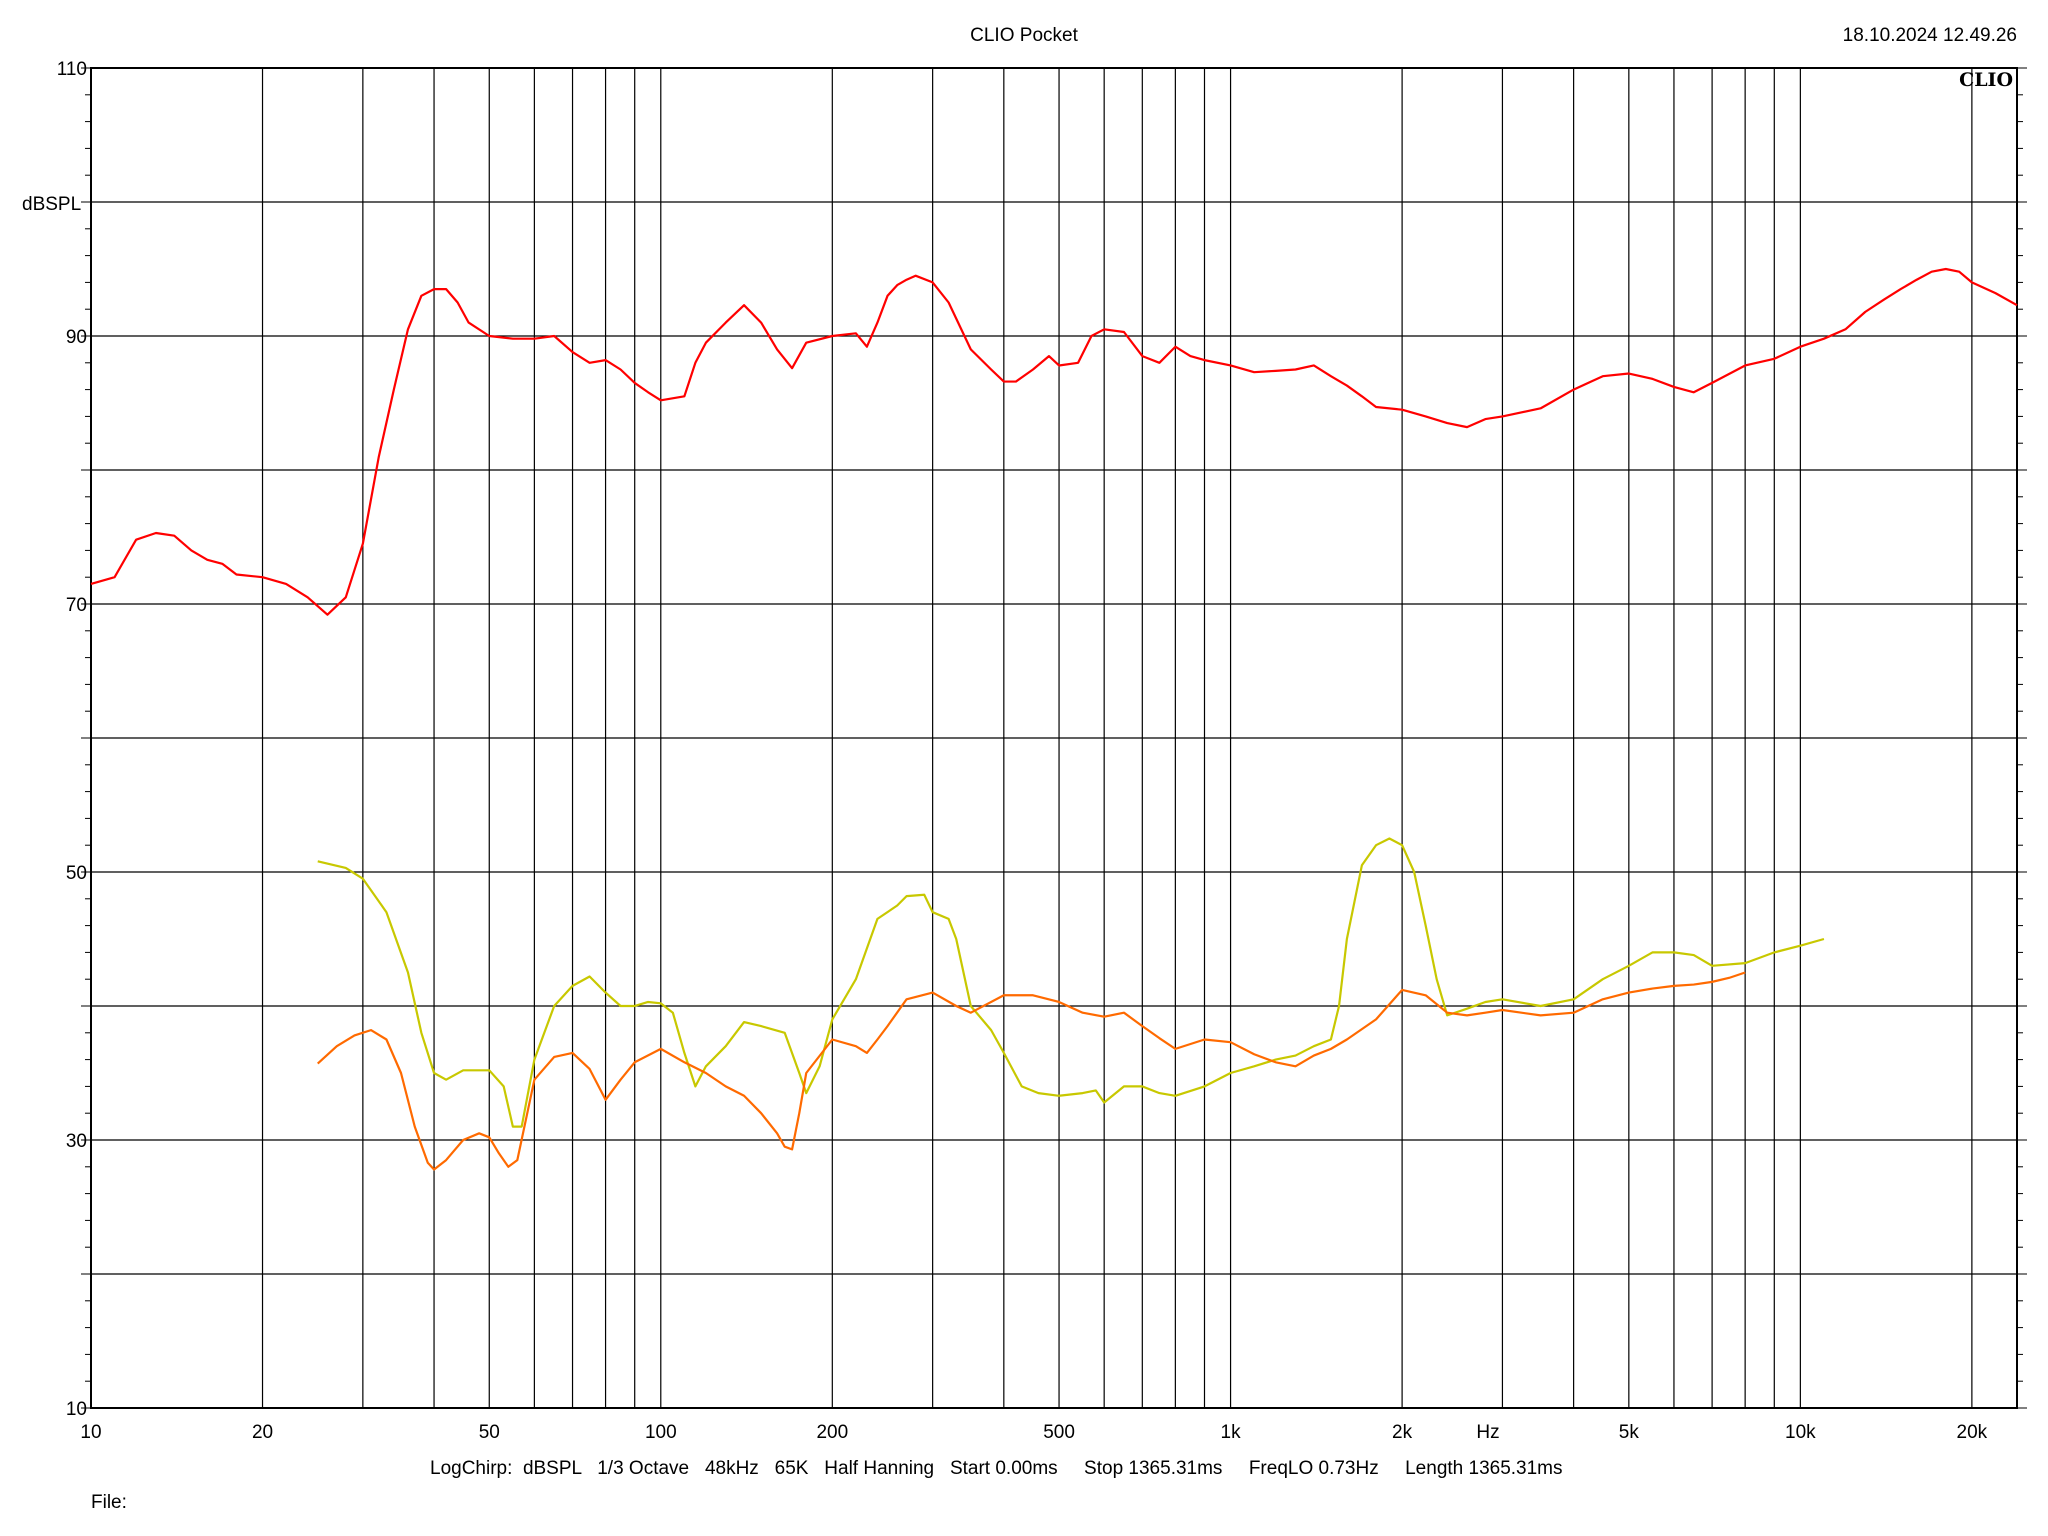 The image size is (2048, 1536). Describe the element at coordinates (1487, 1432) in the screenshot. I see `x-axis-label: Hz` at that location.